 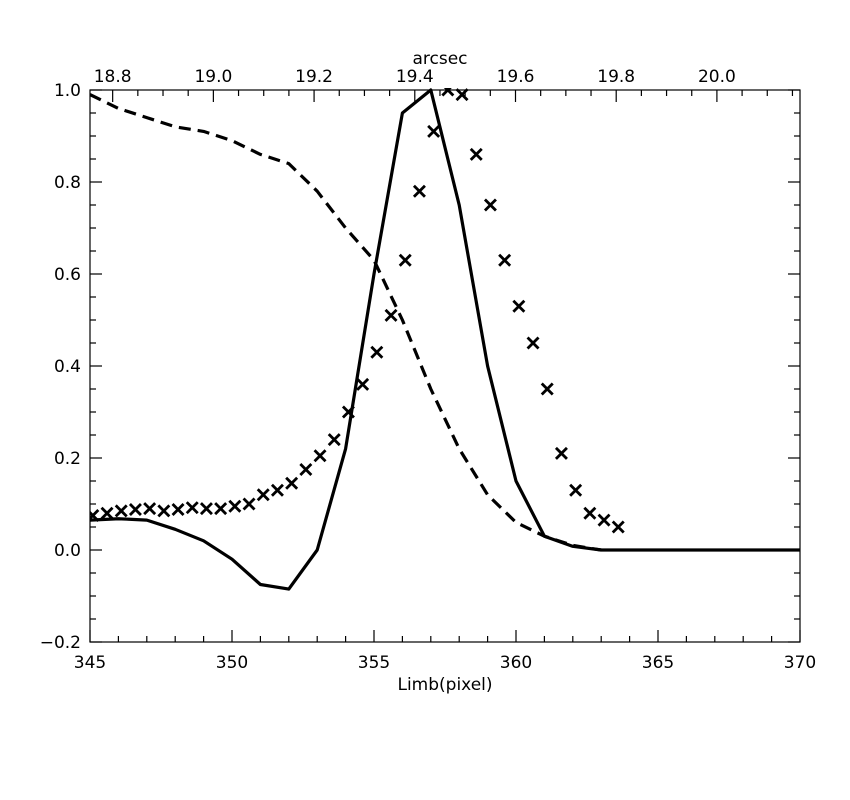 I want to click on top-axis-label: arcsec, so click(x=439, y=59).